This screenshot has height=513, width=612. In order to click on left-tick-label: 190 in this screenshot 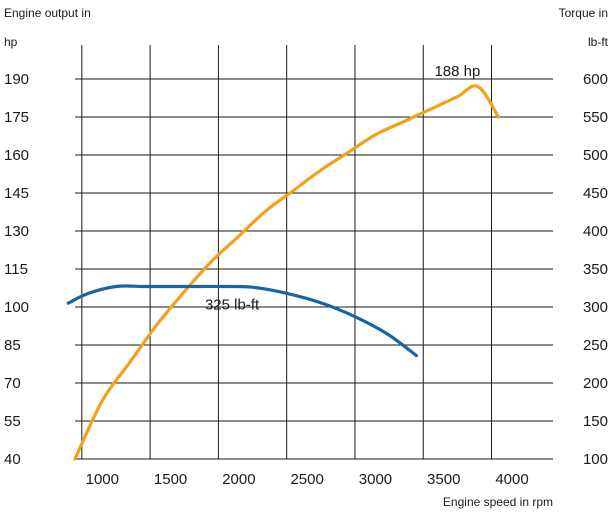, I will do `click(16, 79)`.